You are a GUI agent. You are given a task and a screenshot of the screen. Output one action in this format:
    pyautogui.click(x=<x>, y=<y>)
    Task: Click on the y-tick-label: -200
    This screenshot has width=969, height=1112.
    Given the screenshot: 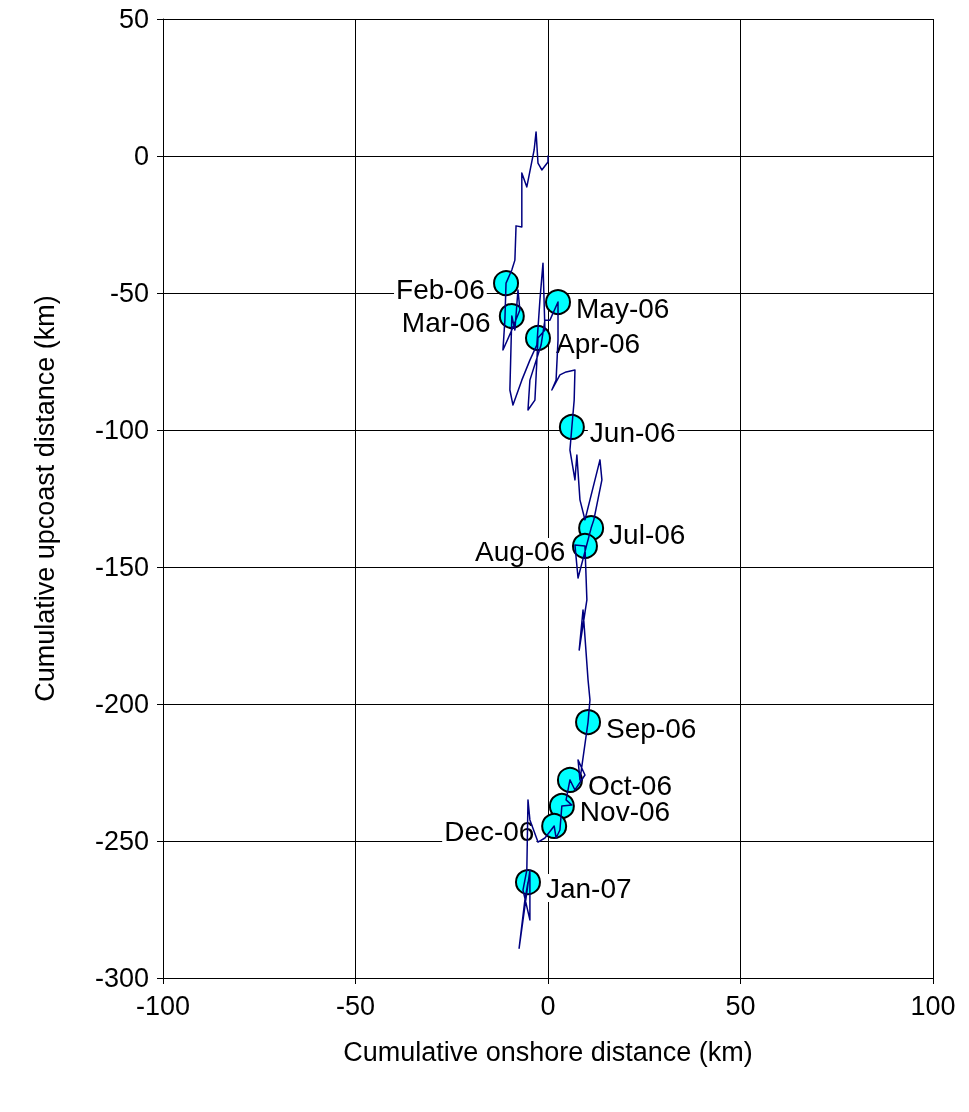 What is the action you would take?
    pyautogui.click(x=121, y=704)
    